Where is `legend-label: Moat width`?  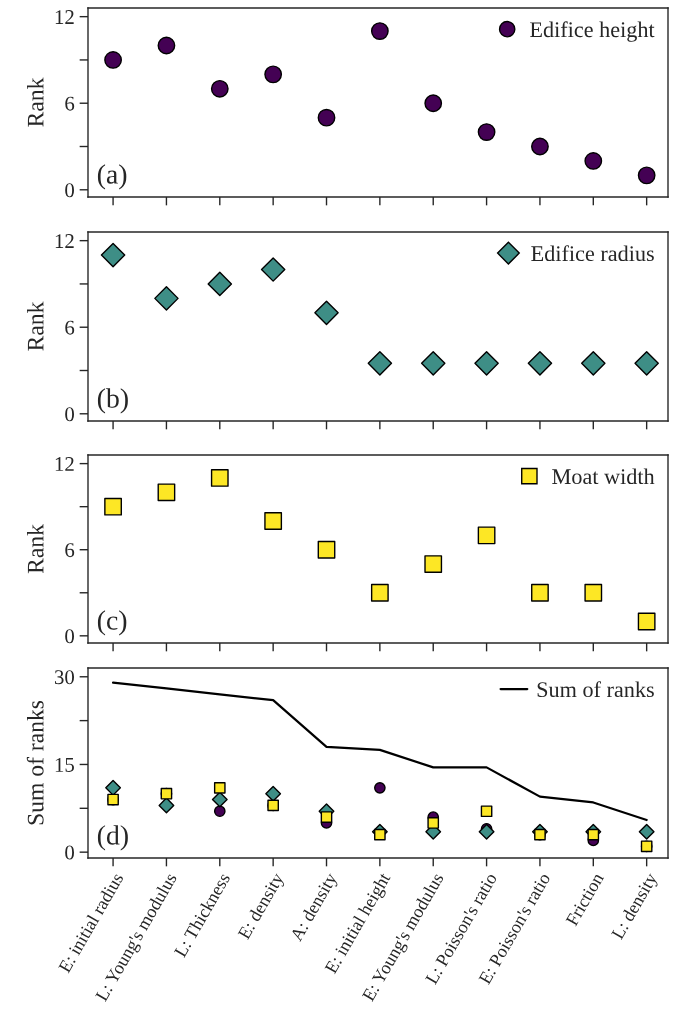 legend-label: Moat width is located at coordinates (603, 476).